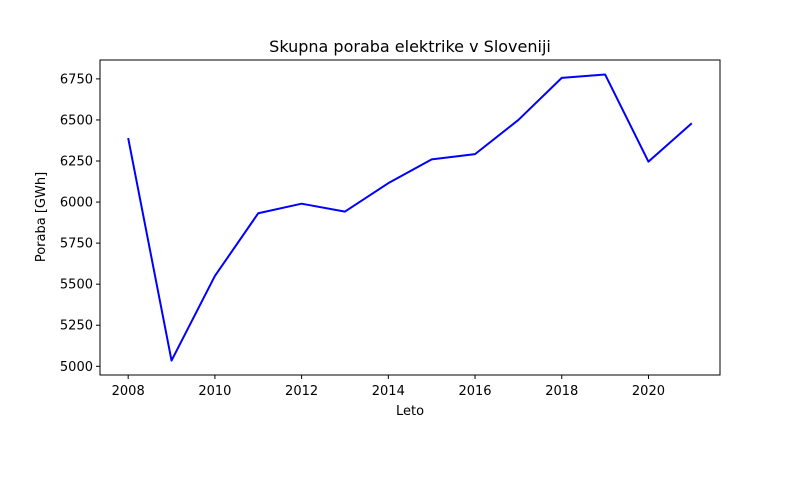 The height and width of the screenshot is (500, 800). I want to click on y-tick-label: 5000, so click(76, 367).